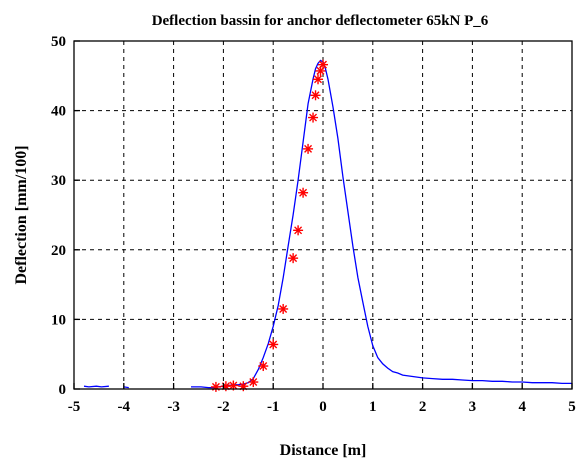 This screenshot has width=577, height=464. Describe the element at coordinates (323, 450) in the screenshot. I see `x-axis-label: Distance [m]` at that location.